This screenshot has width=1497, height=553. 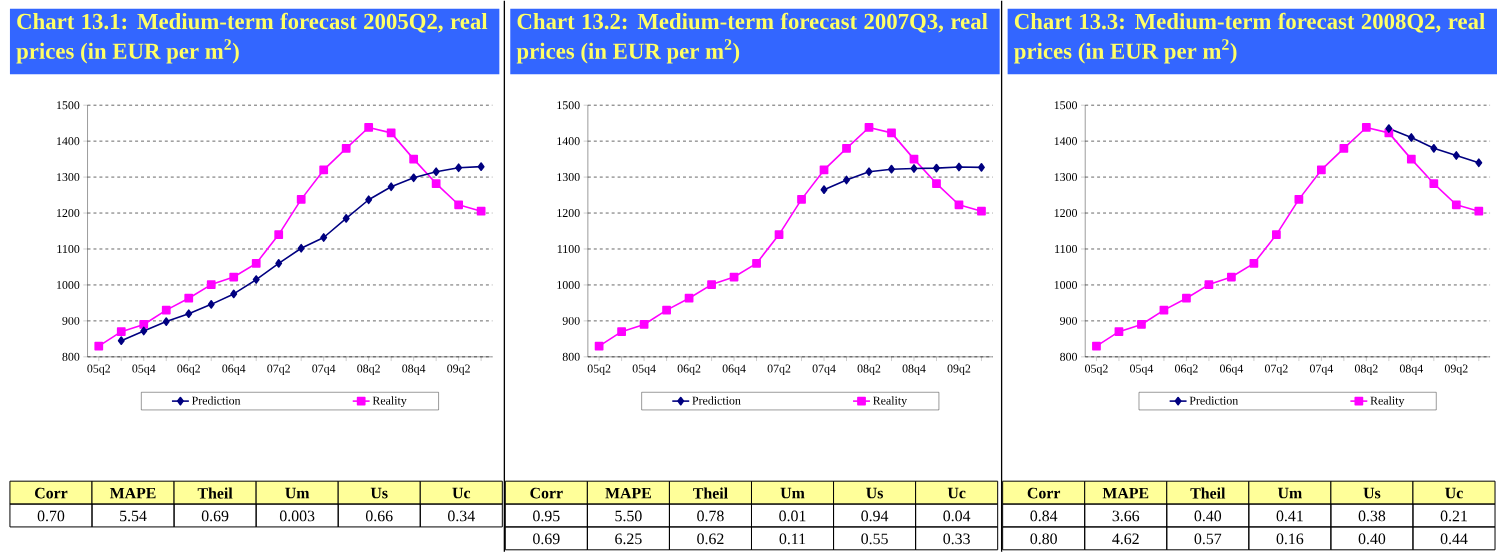 I want to click on text: 0.84, so click(x=1044, y=516).